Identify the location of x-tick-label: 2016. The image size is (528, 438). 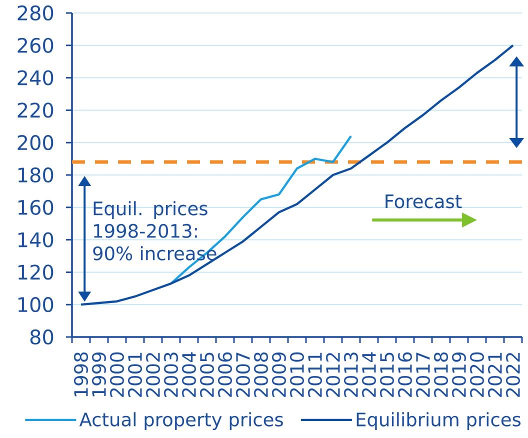
(405, 374).